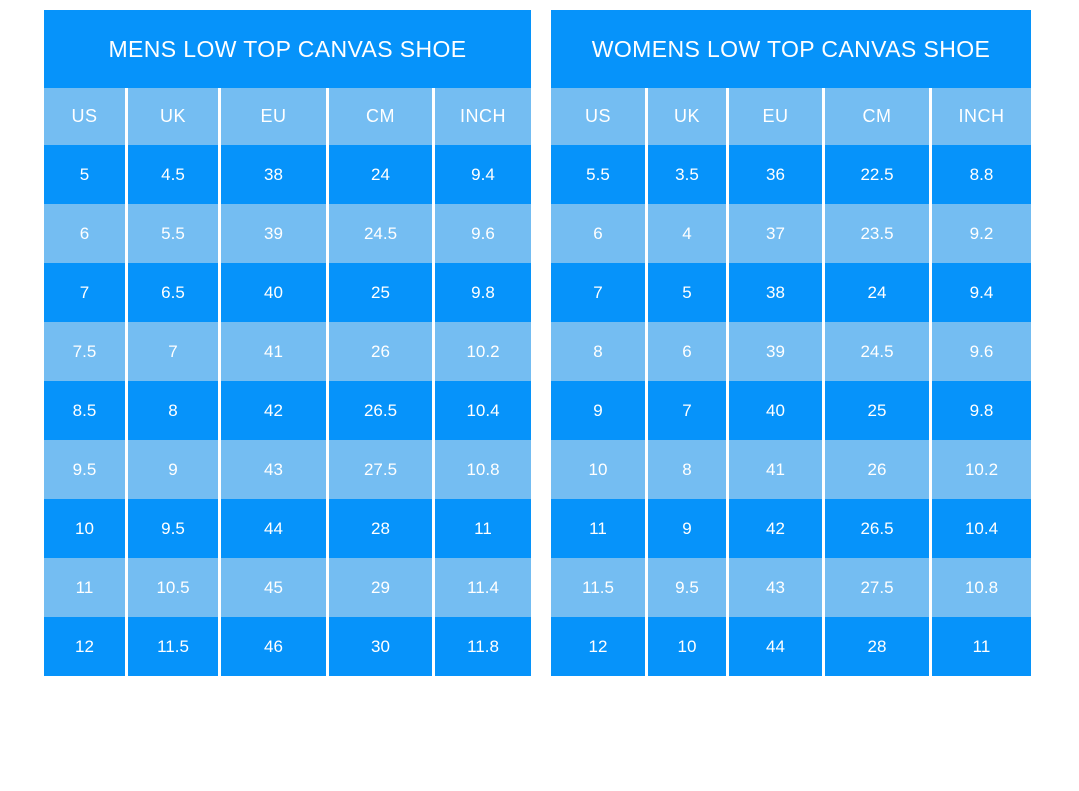 The width and height of the screenshot is (1079, 791). What do you see at coordinates (598, 174) in the screenshot?
I see `cell-us: 5.5` at bounding box center [598, 174].